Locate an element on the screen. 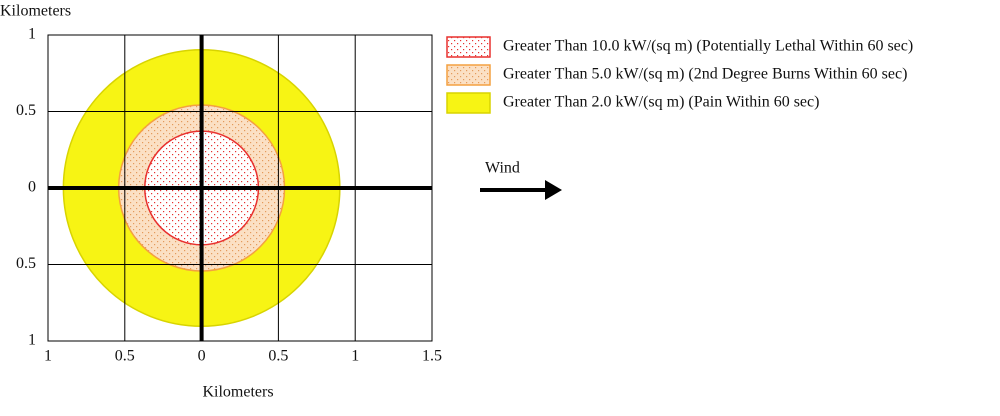 The height and width of the screenshot is (416, 1000). wind-arrow-head is located at coordinates (553, 190).